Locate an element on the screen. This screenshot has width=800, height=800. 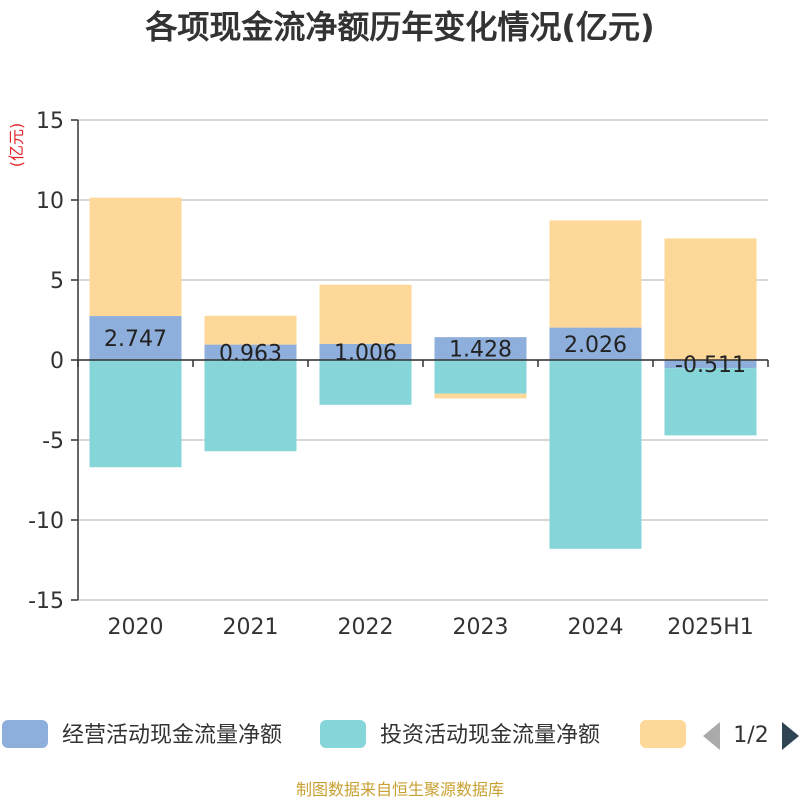
y-tick-label: -5 is located at coordinates (53, 441).